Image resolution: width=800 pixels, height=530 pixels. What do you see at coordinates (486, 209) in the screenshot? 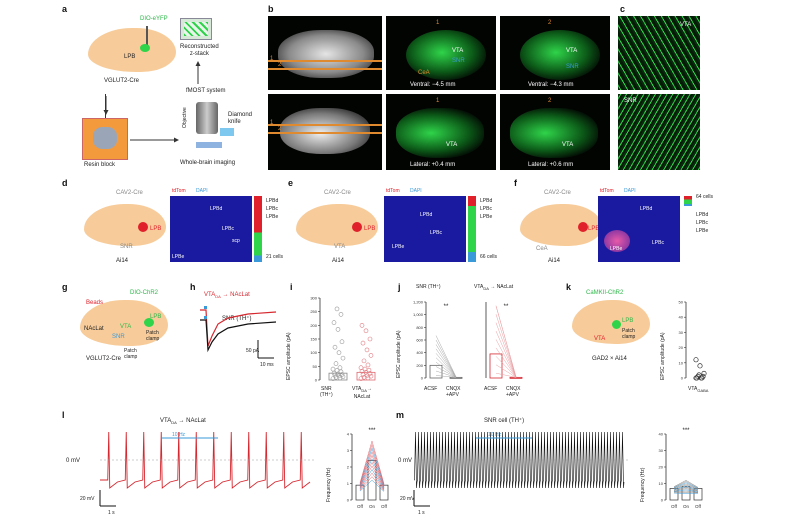
I see `legend-e-2: LPBc` at bounding box center [486, 209].